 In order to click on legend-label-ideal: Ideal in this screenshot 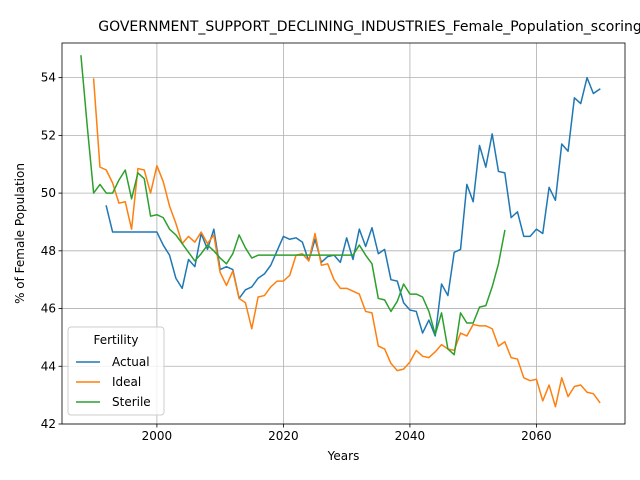, I will do `click(126, 382)`.